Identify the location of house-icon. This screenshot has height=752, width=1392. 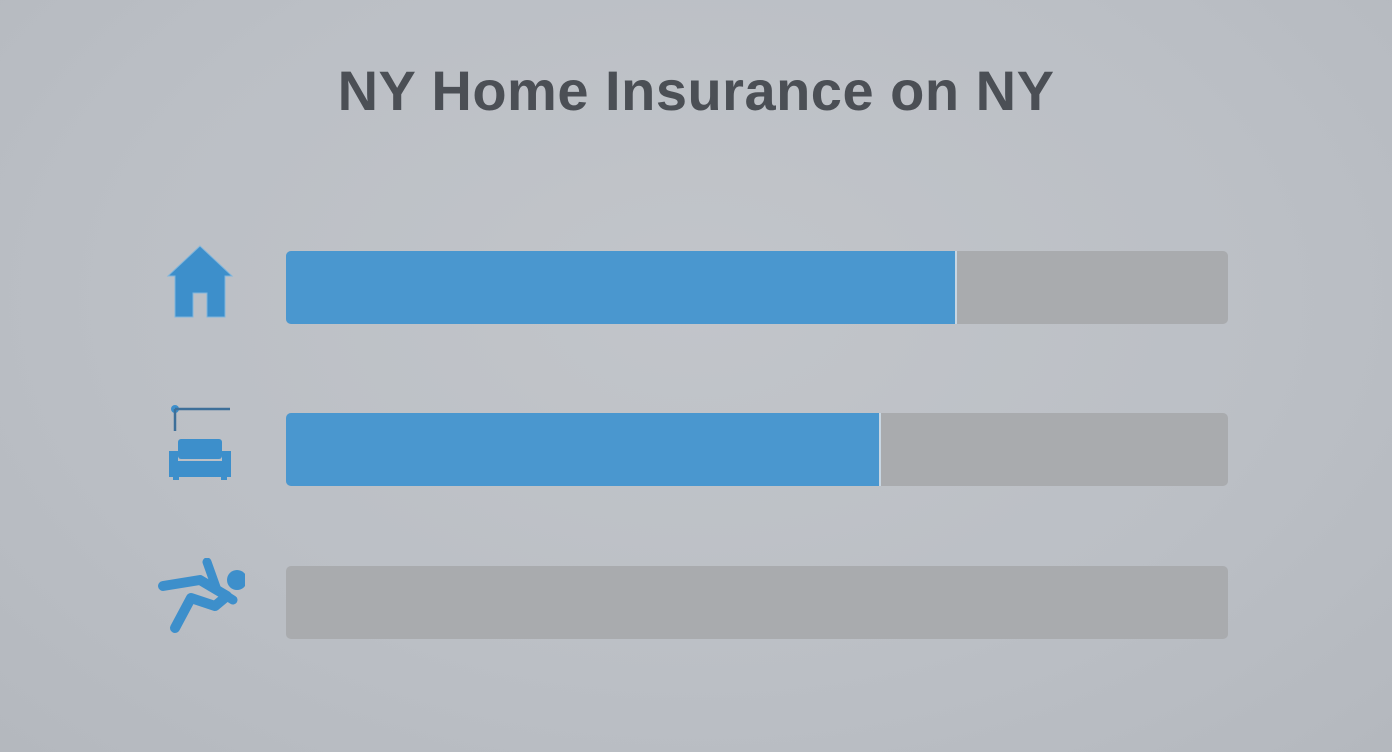
(200, 281).